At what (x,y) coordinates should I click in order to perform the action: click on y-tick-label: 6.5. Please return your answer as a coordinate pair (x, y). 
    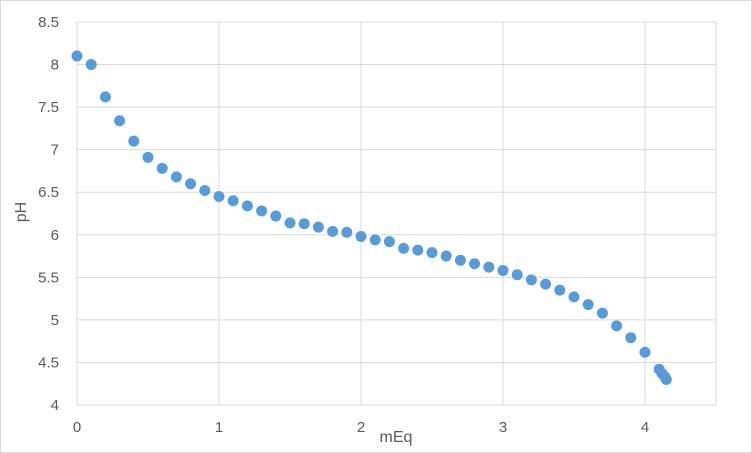
    Looking at the image, I should click on (48, 192).